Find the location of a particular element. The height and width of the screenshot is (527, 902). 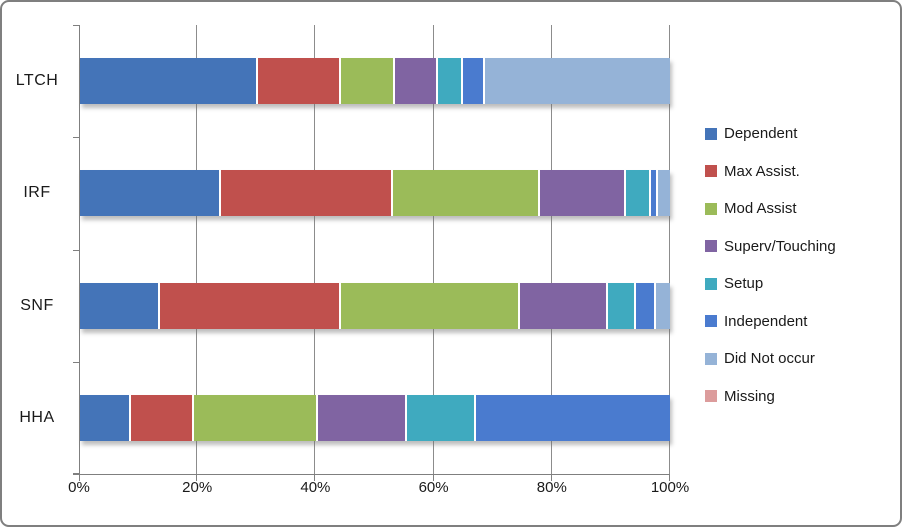

bar-segment-ltch-independent is located at coordinates (474, 81).